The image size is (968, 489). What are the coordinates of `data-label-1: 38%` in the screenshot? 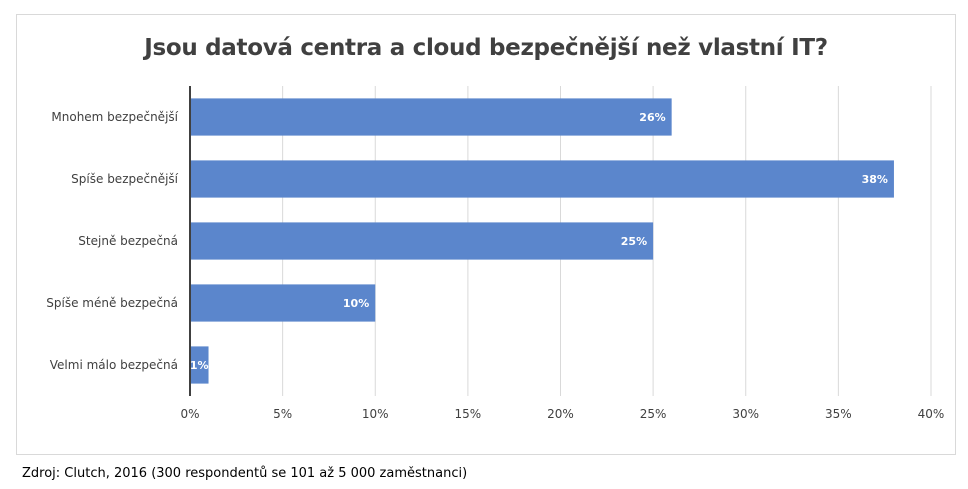 It's located at (875, 179).